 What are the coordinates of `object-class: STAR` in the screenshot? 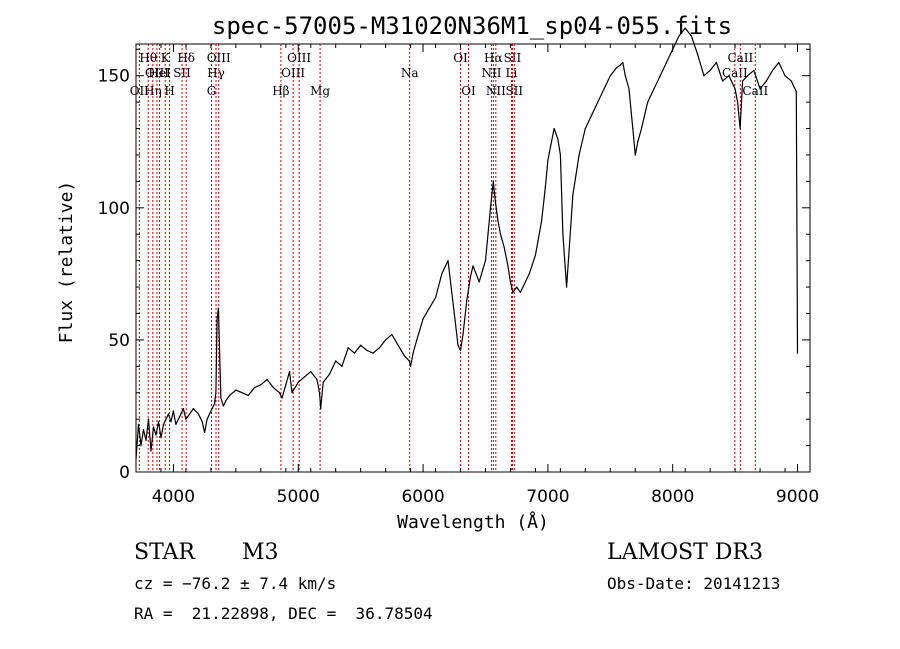 It's located at (164, 552).